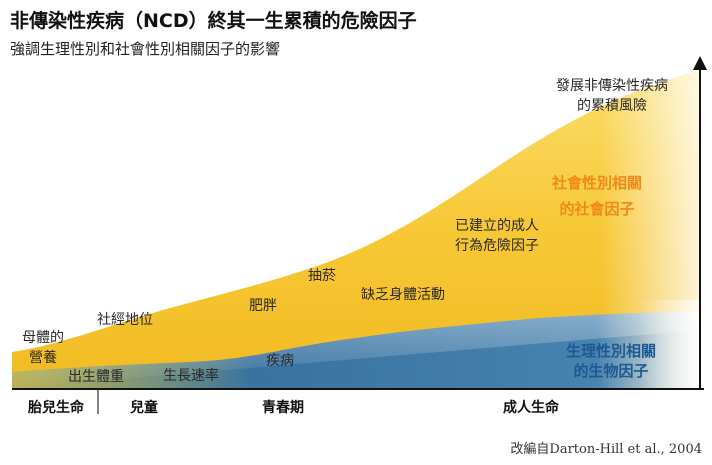  I want to click on stage-fetal-life: 胎兒生命, so click(56, 408).